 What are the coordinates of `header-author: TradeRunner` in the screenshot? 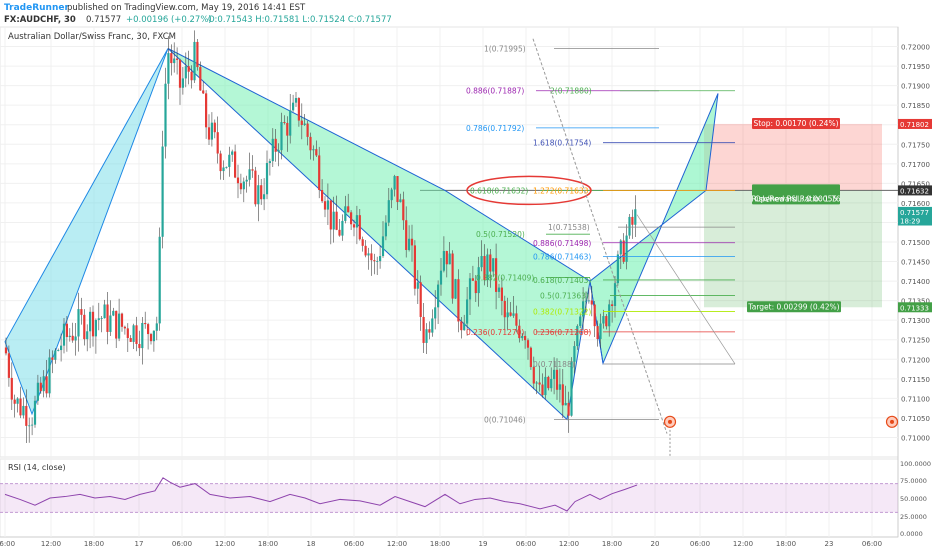 It's located at (36, 8).